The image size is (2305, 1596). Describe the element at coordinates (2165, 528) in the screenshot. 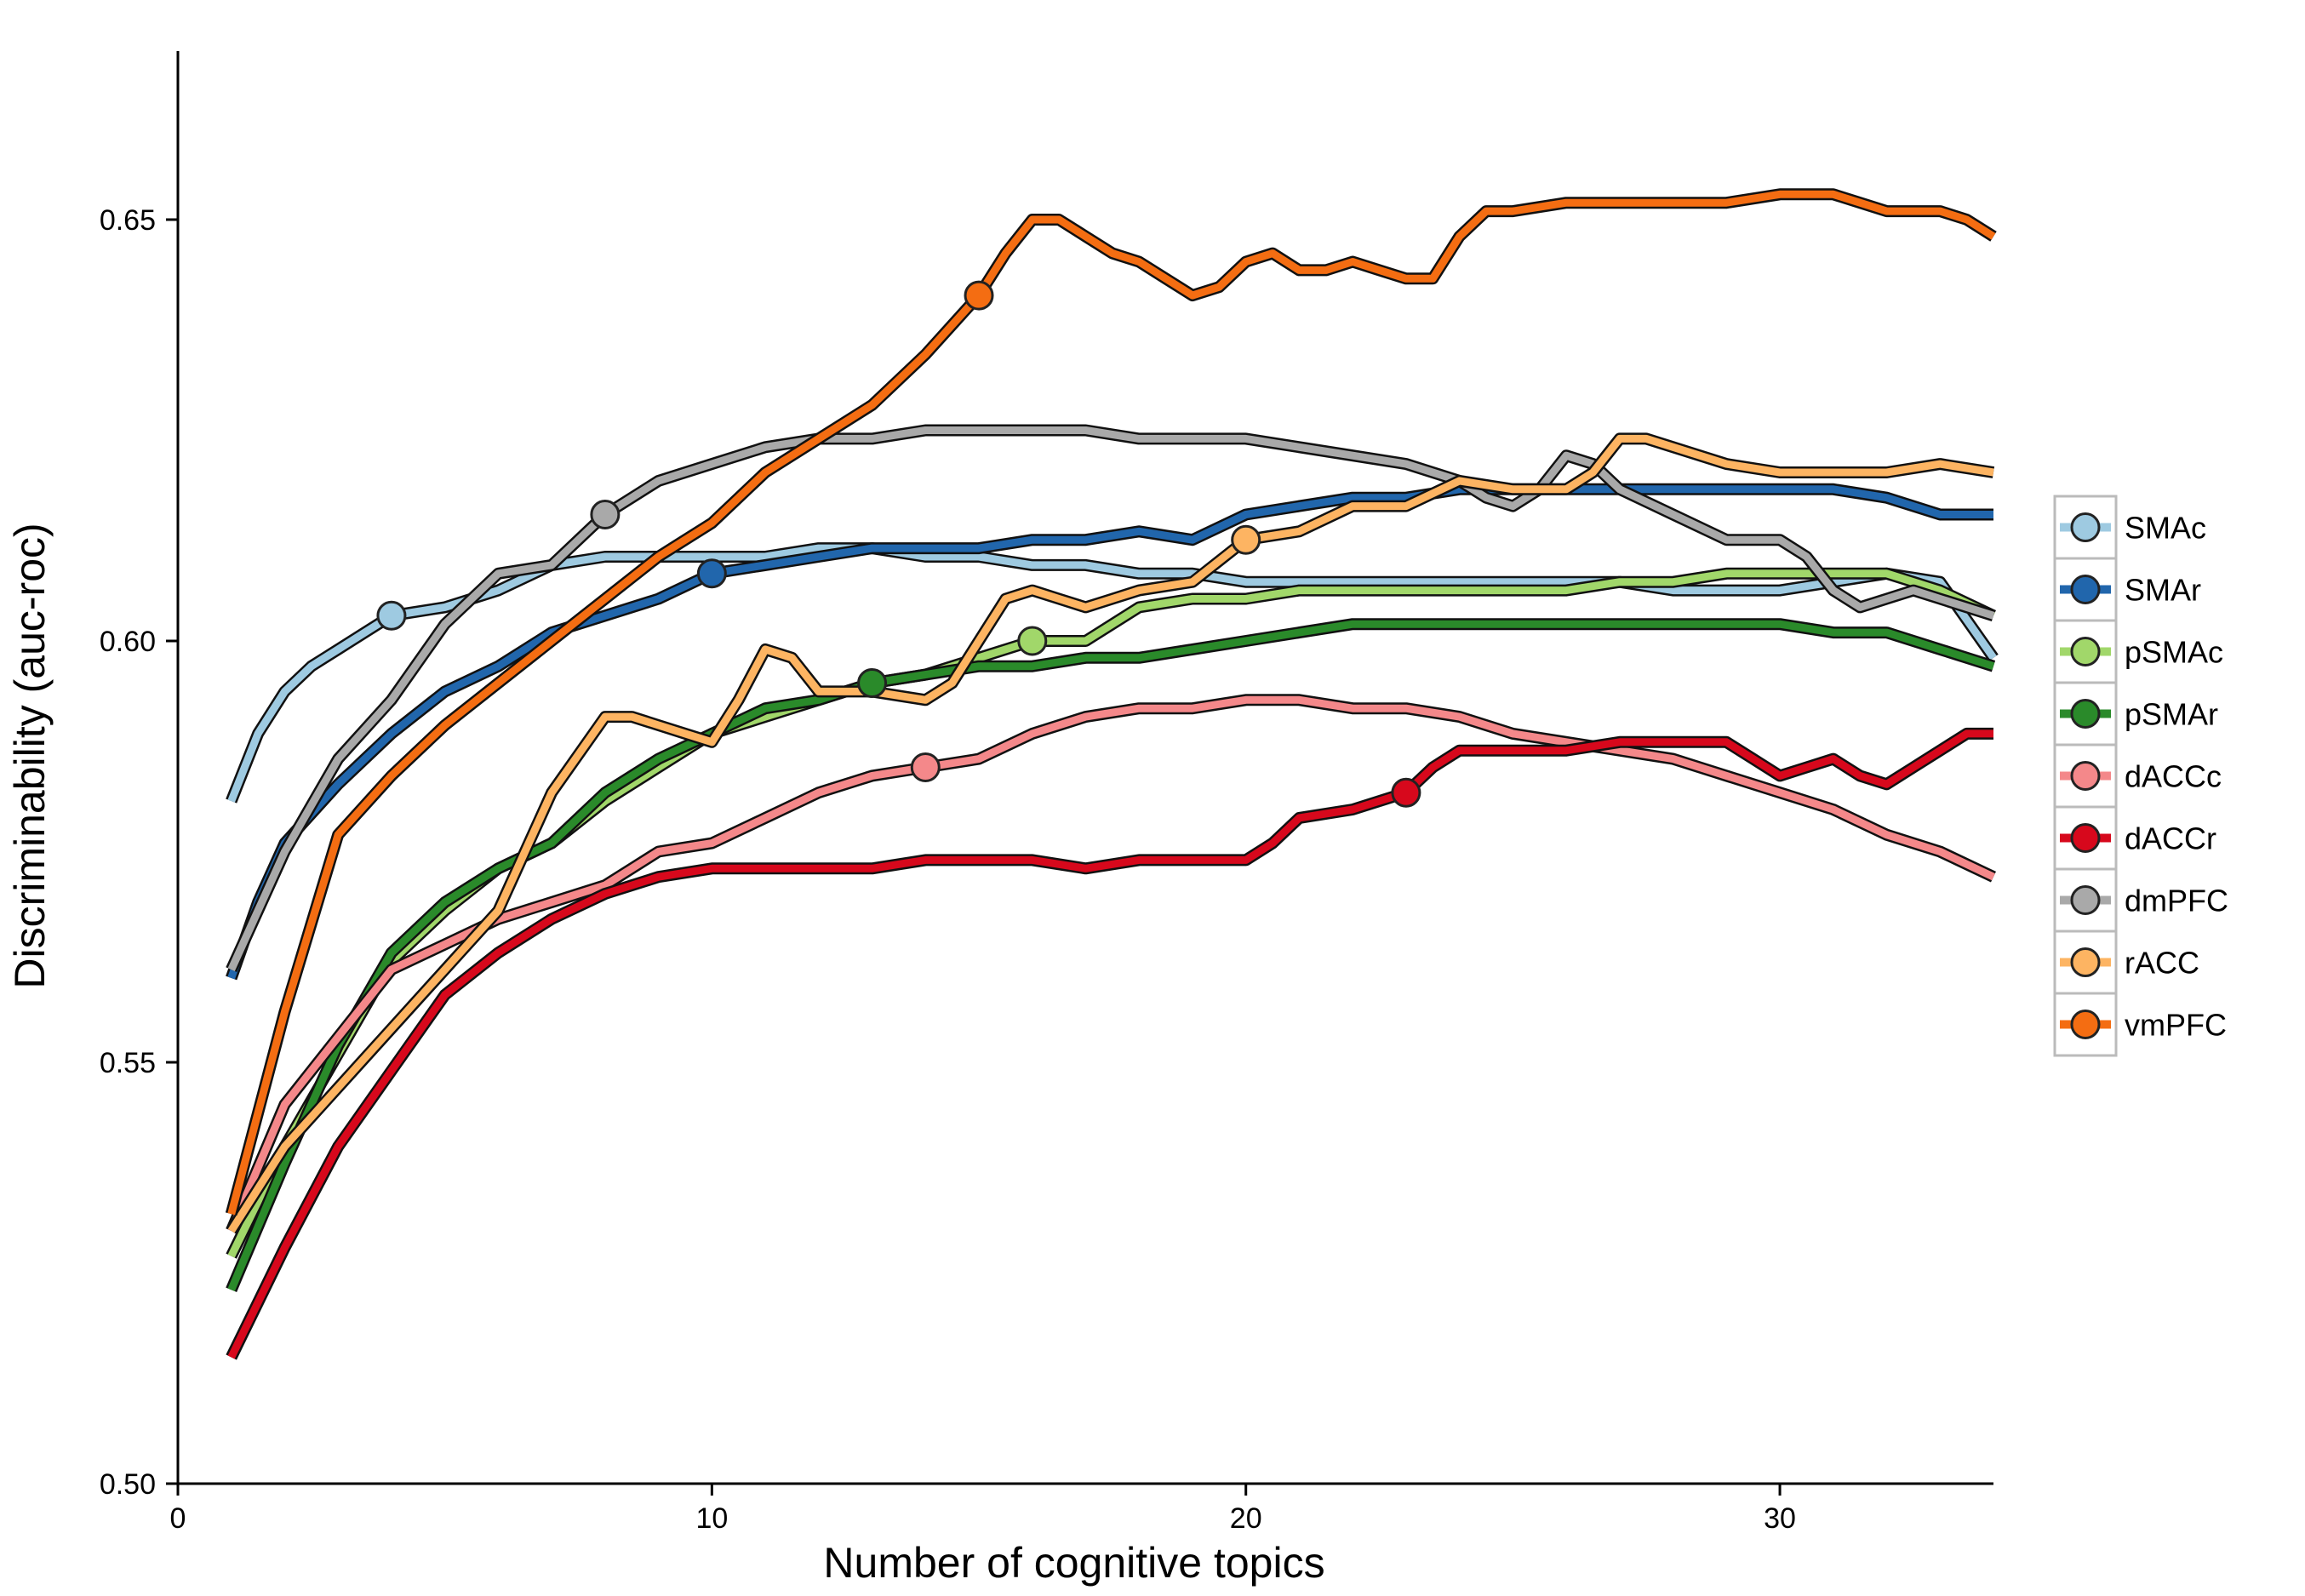

I see `legend-label: SMAc` at that location.